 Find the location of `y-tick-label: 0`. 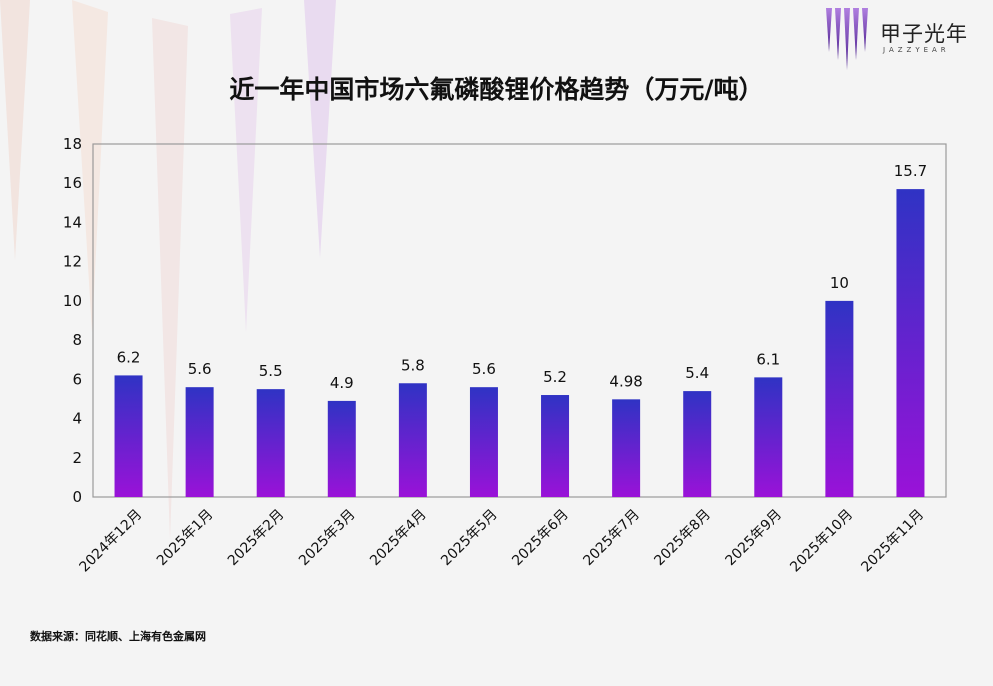

y-tick-label: 0 is located at coordinates (77, 497).